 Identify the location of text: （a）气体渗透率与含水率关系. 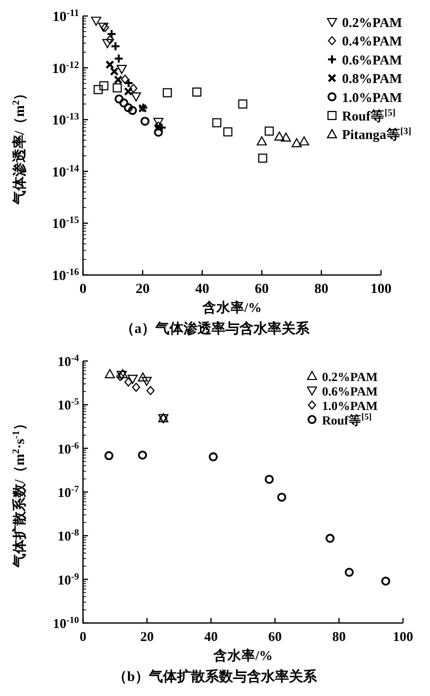
(215, 328).